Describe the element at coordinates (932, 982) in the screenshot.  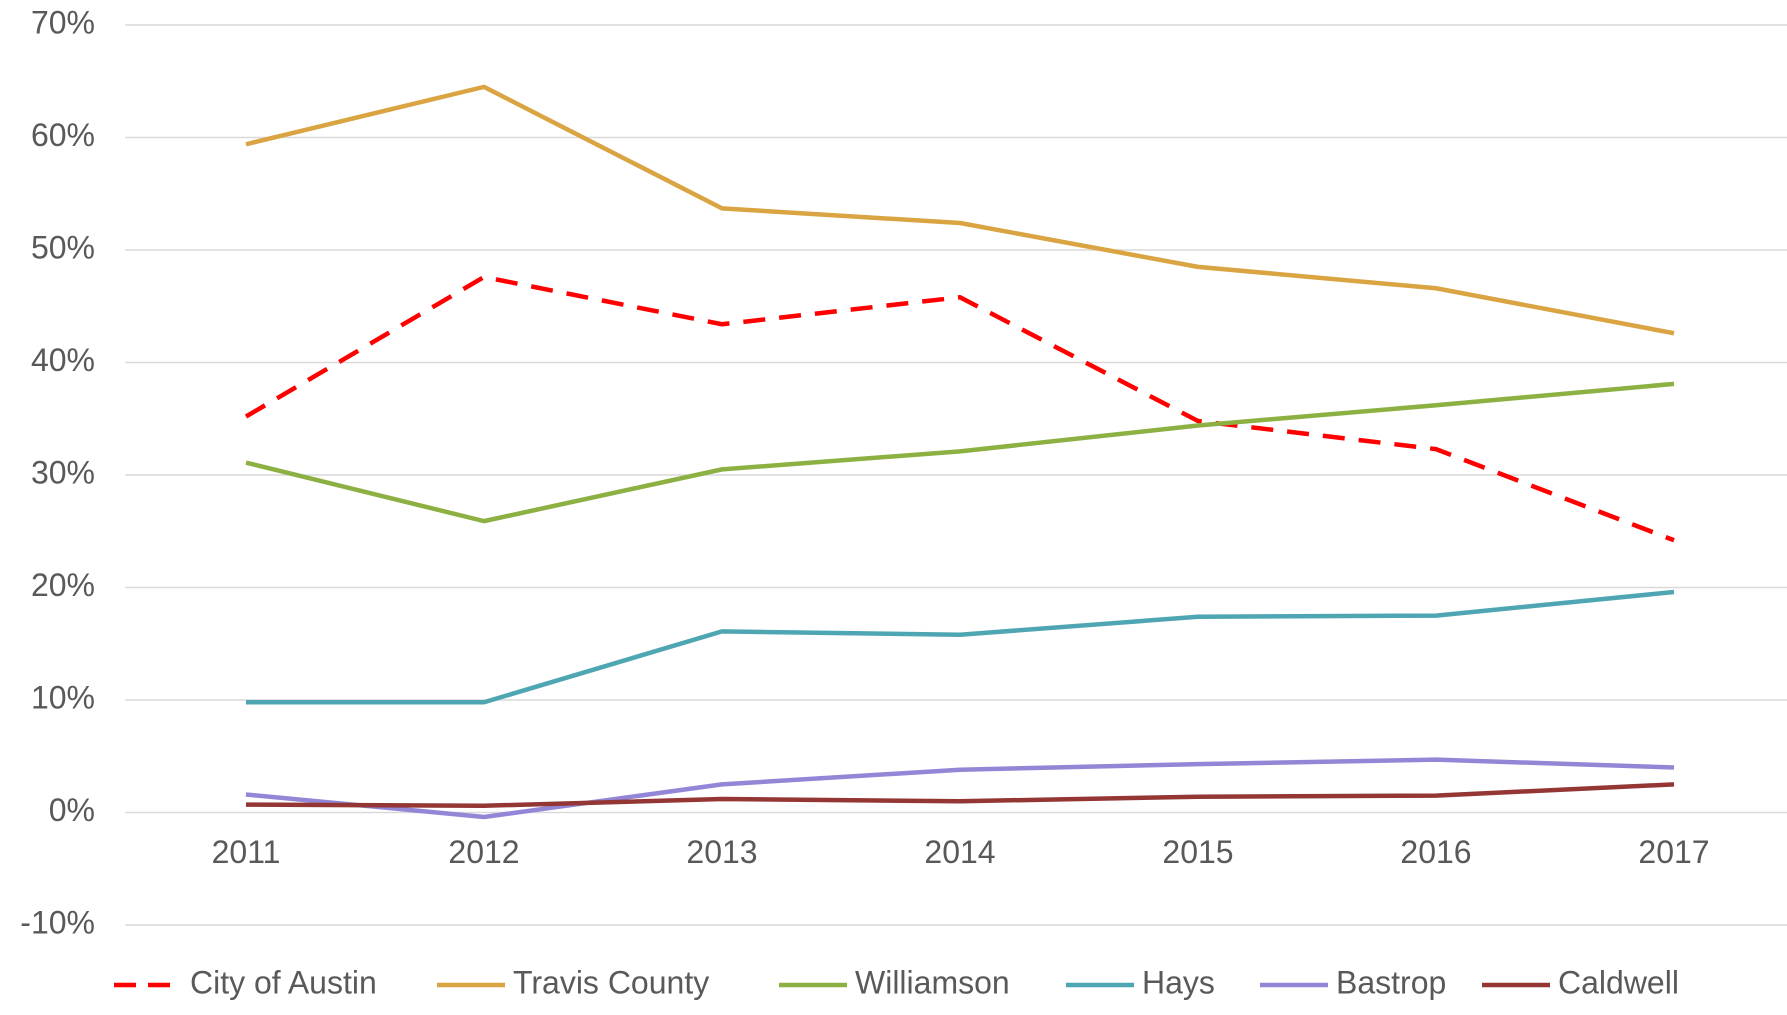
I see `legend-label: Williamson` at that location.